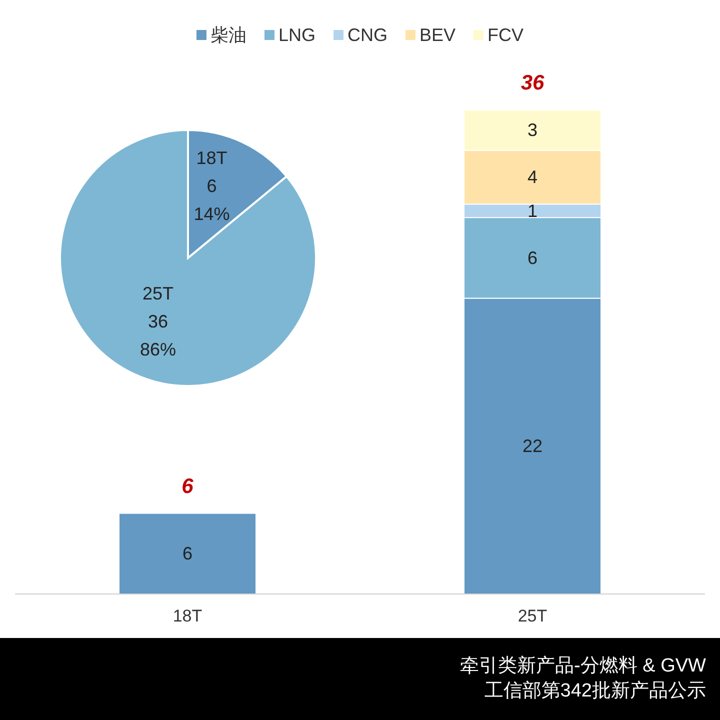  Describe the element at coordinates (158, 294) in the screenshot. I see `slice-label: 25T` at that location.